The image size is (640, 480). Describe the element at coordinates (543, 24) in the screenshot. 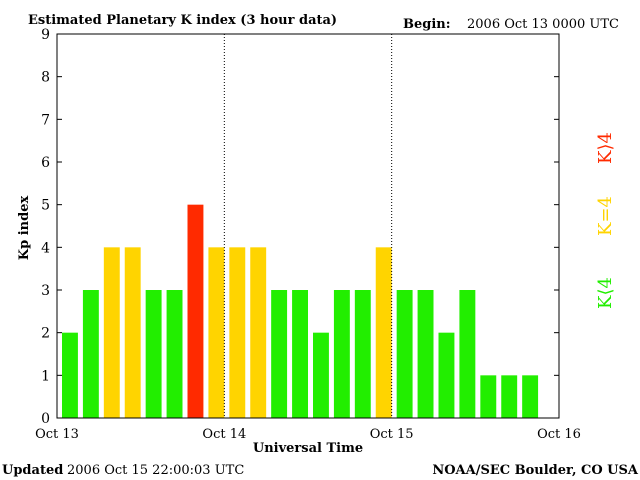

I see `begin-value: 2006 Oct 13 0000 UTC` at that location.